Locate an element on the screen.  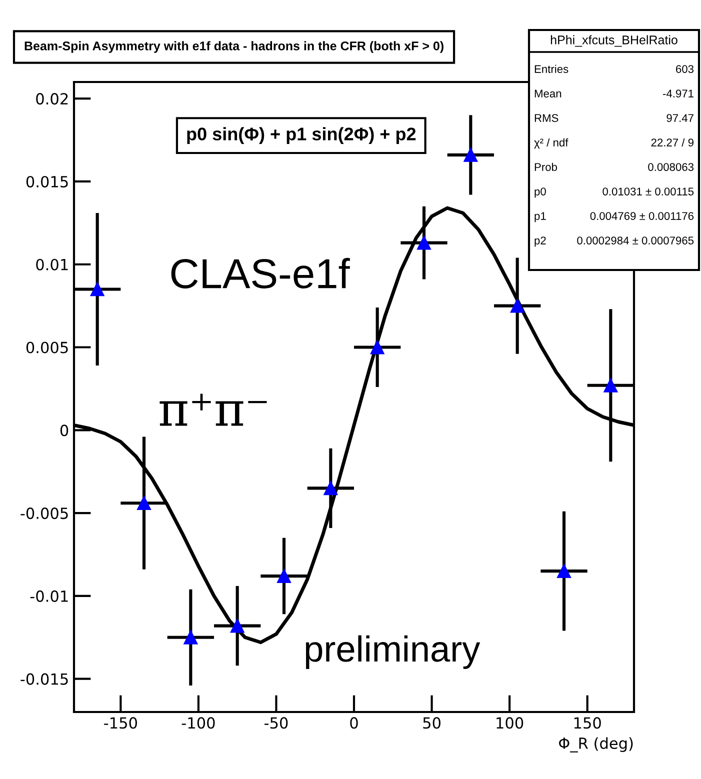
y-tick-label: 0.02 is located at coordinates (52, 99).